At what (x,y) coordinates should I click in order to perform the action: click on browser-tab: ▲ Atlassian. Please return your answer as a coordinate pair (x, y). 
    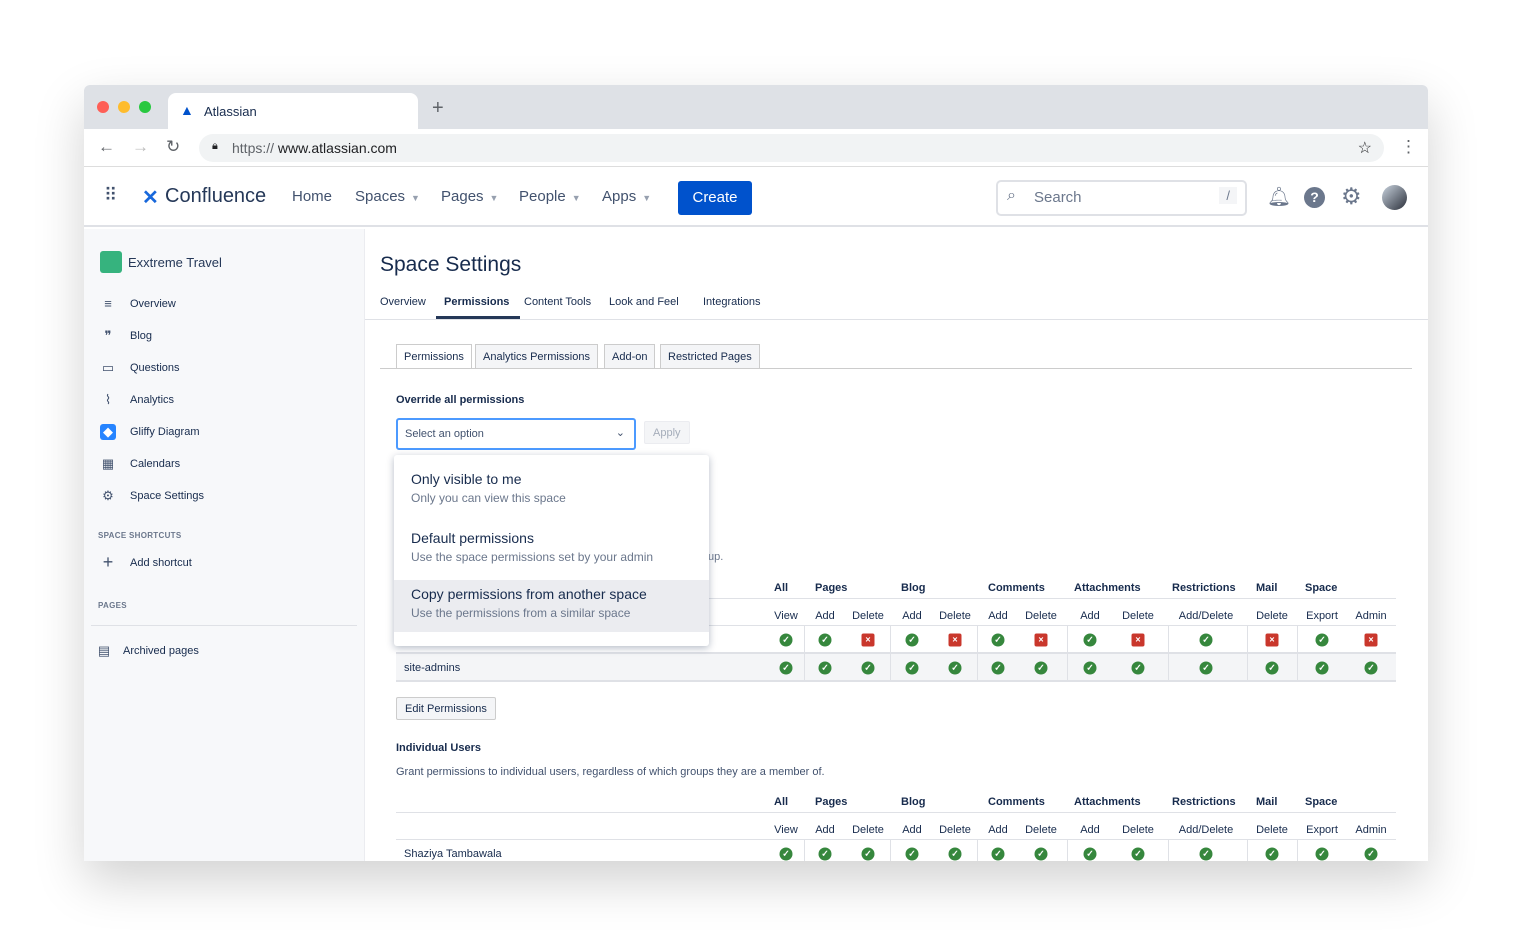
    Looking at the image, I should click on (293, 111).